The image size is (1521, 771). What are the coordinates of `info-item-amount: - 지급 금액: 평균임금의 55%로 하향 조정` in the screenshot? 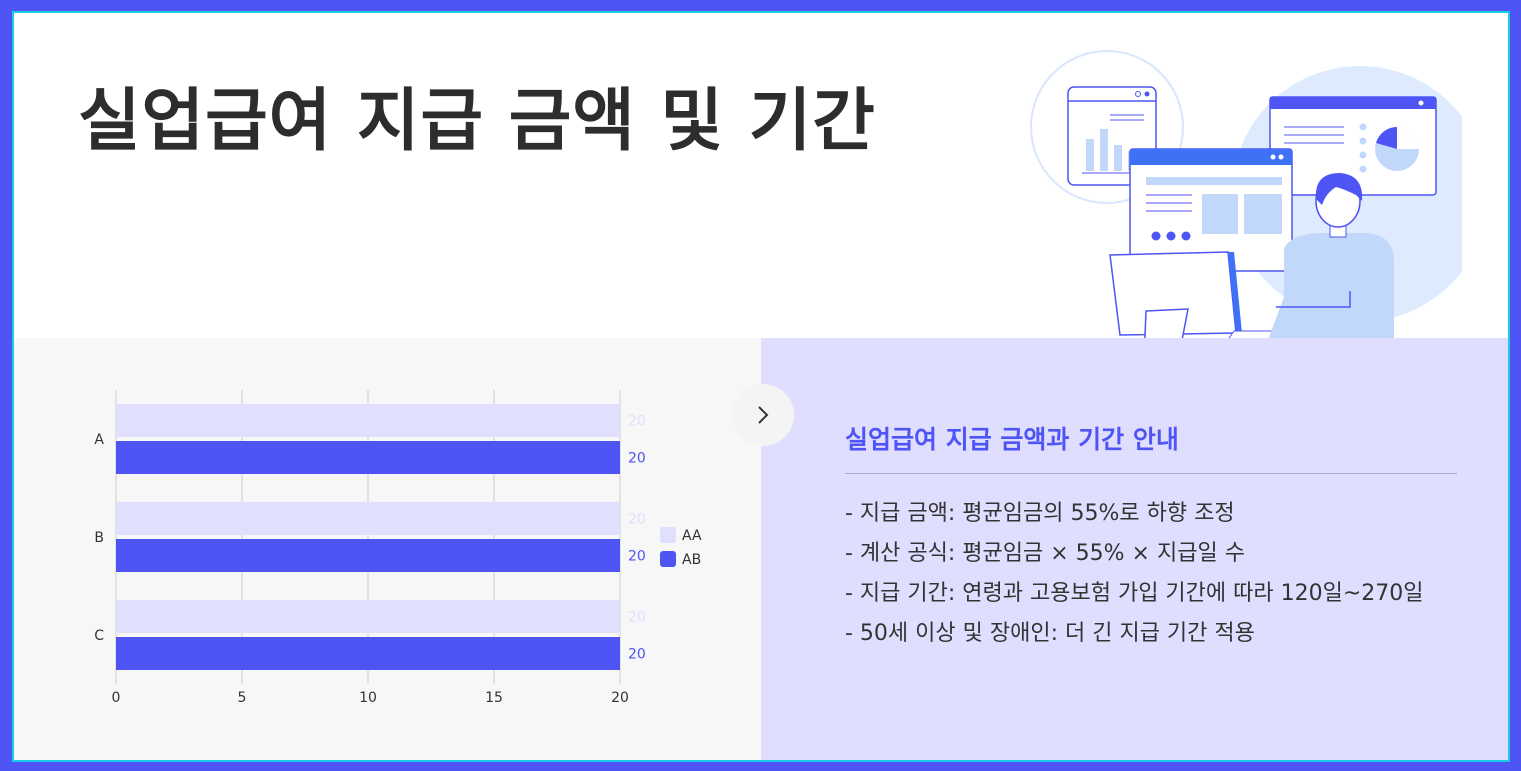 It's located at (1040, 513).